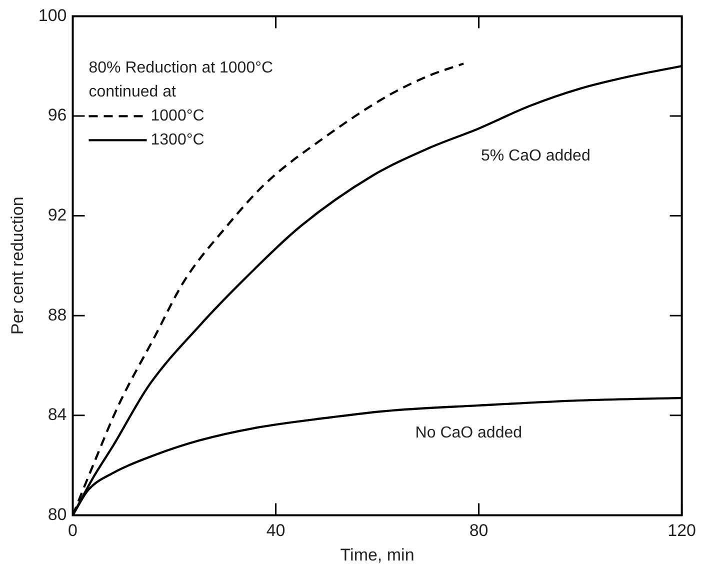 Image resolution: width=702 pixels, height=574 pixels. I want to click on y-tick-label: 100, so click(52, 15).